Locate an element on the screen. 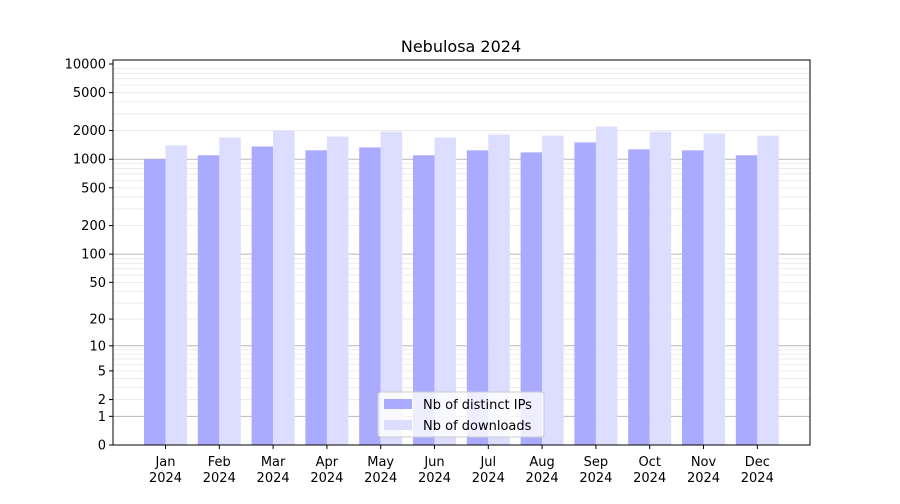 The image size is (900, 504). x-tick-label-month: Sep is located at coordinates (596, 462).